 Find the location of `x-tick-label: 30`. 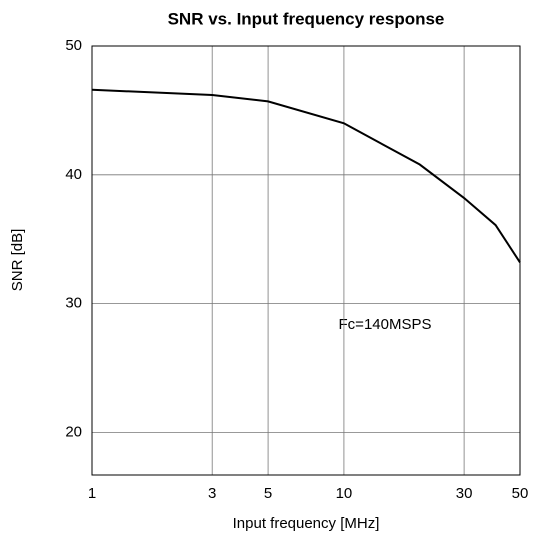

x-tick-label: 30 is located at coordinates (464, 493).